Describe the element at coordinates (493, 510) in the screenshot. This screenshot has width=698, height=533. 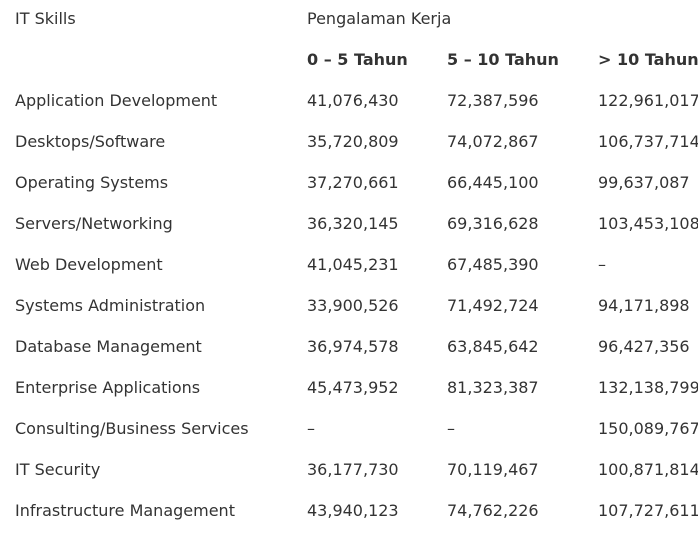
I see `value-cell: 74,762,226` at that location.